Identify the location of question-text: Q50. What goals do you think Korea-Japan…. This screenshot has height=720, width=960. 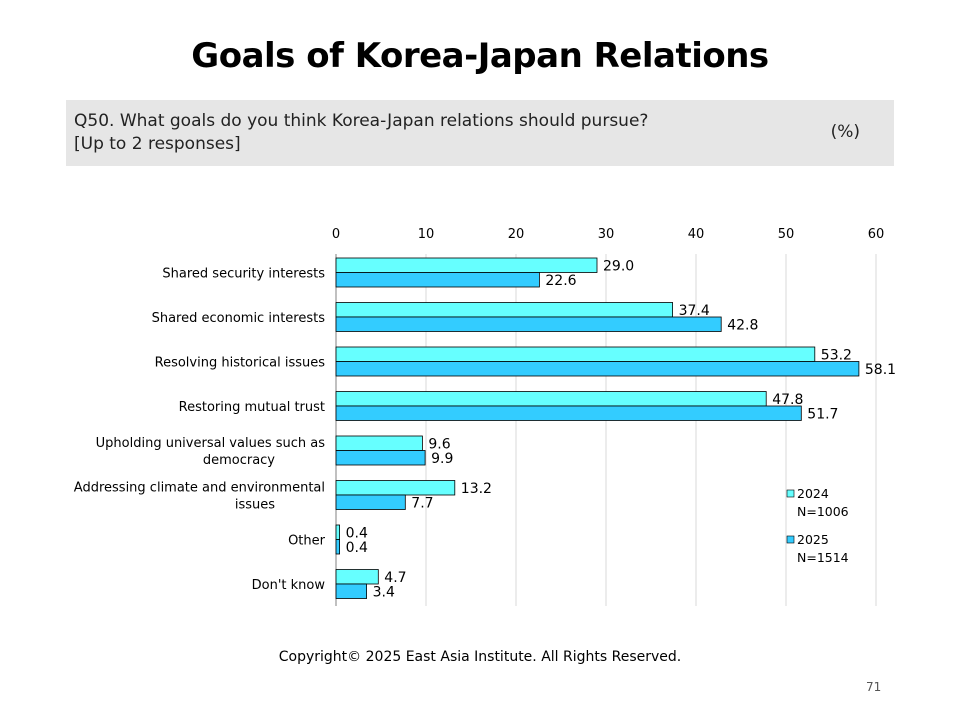
(361, 133).